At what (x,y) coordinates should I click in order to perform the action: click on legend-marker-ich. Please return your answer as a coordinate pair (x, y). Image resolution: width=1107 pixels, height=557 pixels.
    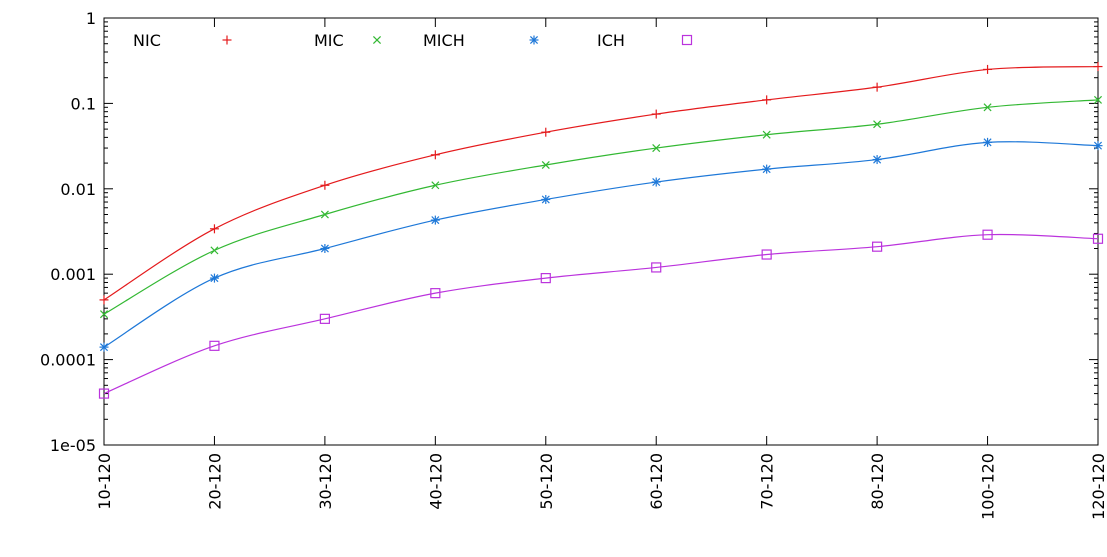
    Looking at the image, I should click on (687, 40).